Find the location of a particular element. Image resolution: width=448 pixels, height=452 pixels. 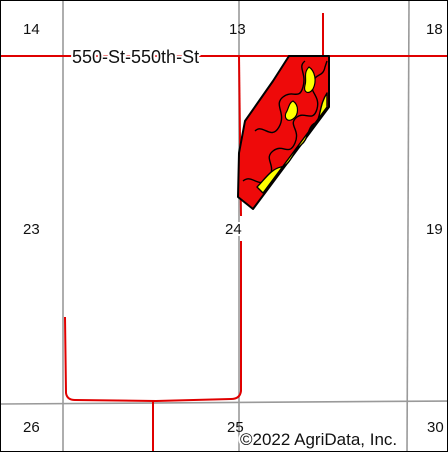

section-label-13: 13 is located at coordinates (237, 29).